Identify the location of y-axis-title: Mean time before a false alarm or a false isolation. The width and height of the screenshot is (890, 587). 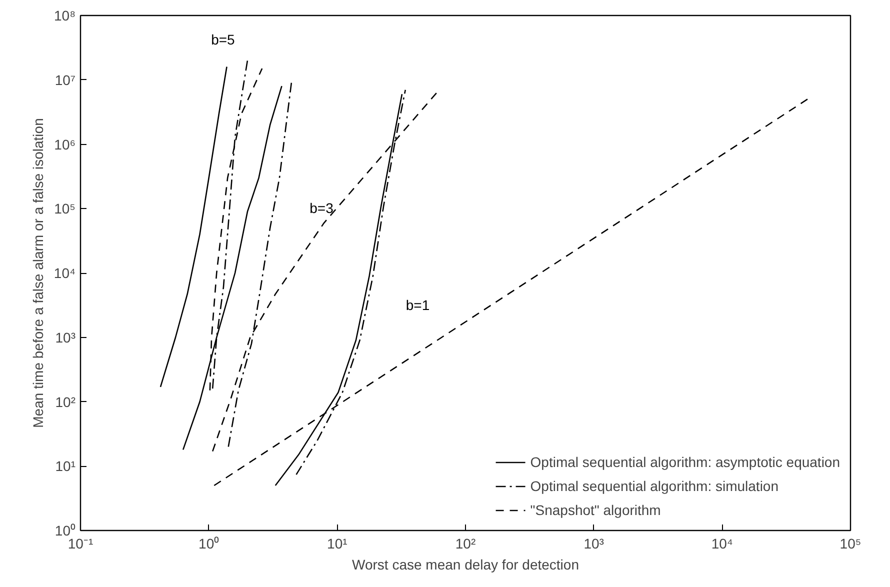
(38, 273).